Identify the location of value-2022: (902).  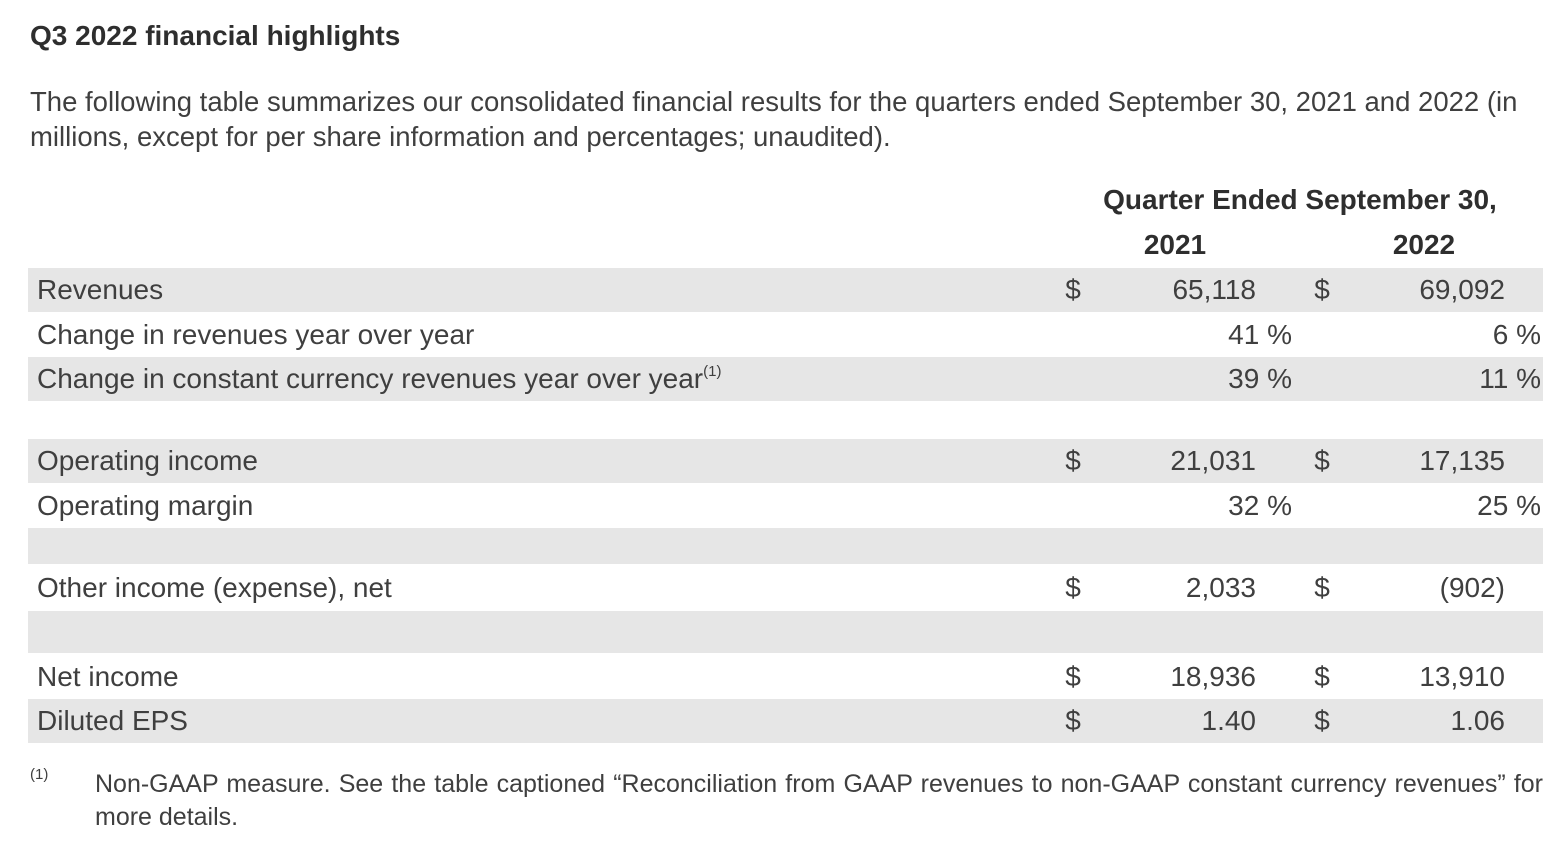
(1472, 587).